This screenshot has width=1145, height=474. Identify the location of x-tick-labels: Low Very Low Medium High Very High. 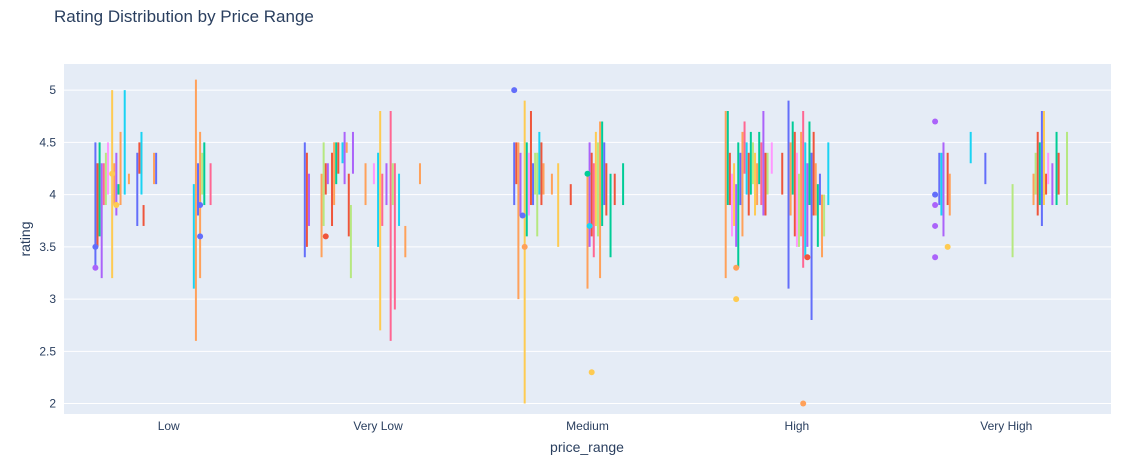
(595, 426).